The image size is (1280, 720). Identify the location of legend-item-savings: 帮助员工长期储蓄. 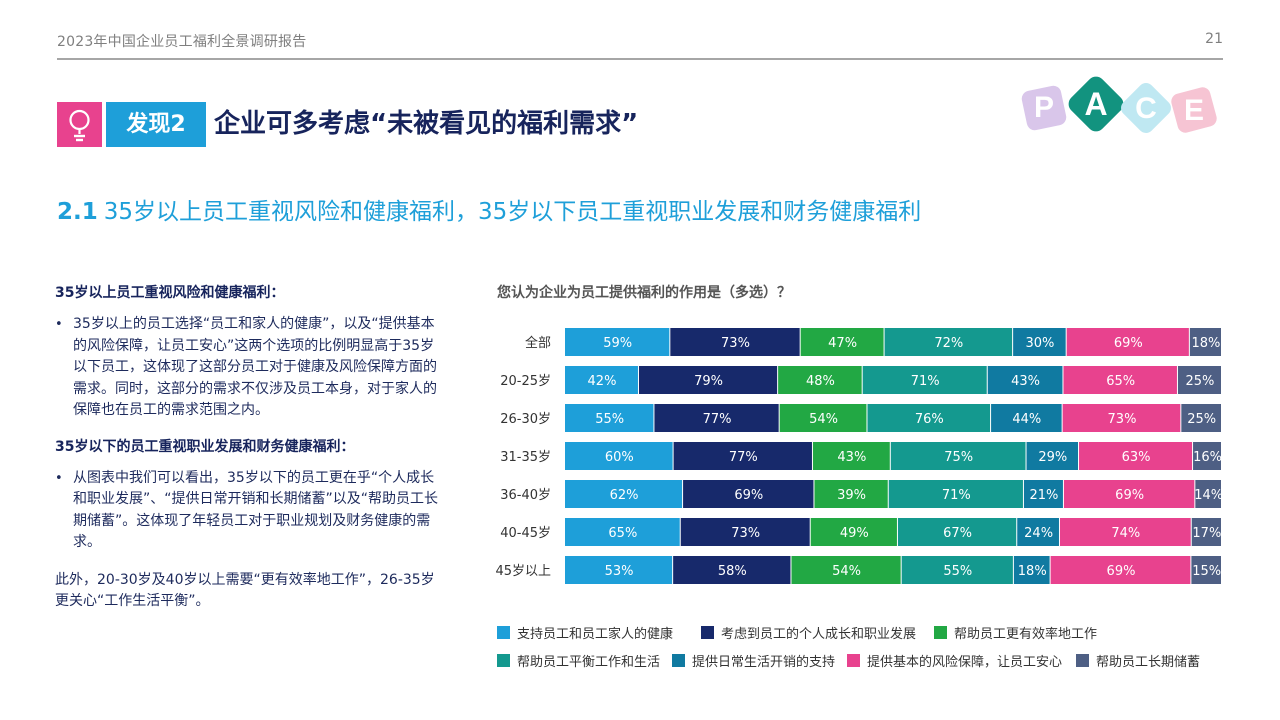
(1138, 660).